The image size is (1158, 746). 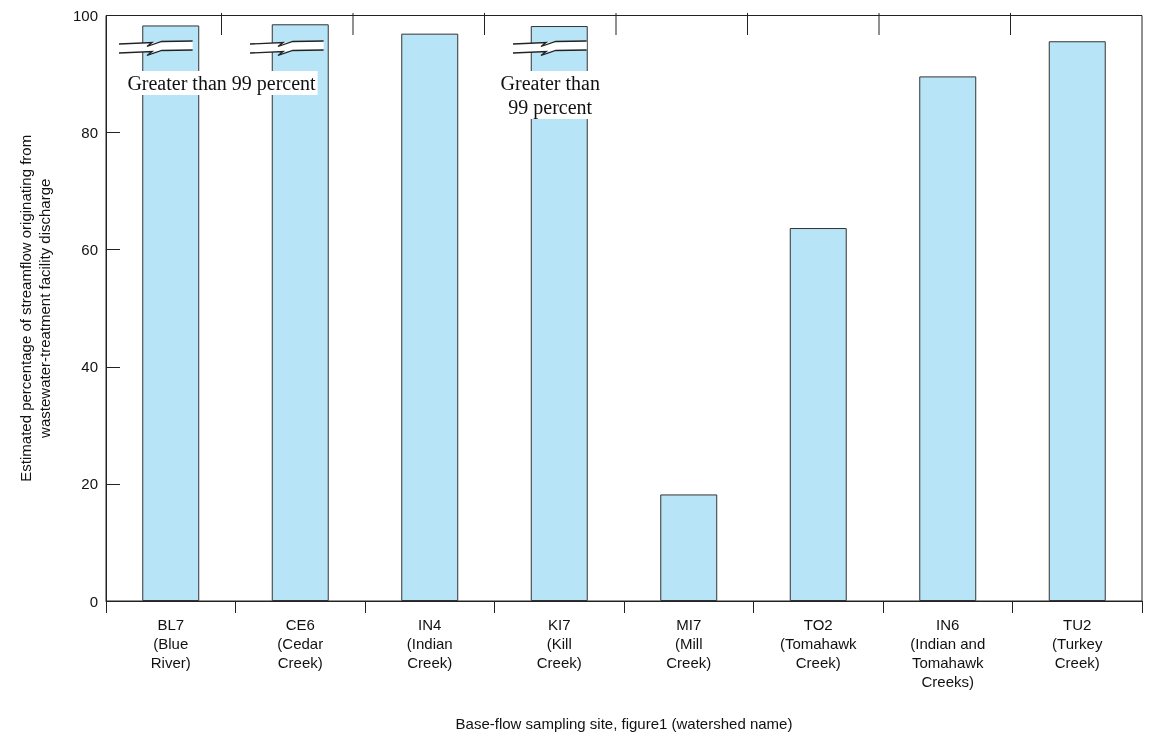 What do you see at coordinates (300, 643) in the screenshot?
I see `x-tick-label: CE6 (Cedar Creek)` at bounding box center [300, 643].